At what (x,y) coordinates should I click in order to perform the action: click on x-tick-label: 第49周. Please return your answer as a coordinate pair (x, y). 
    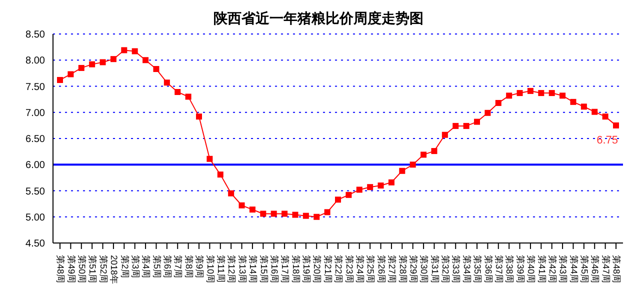
    Looking at the image, I should click on (71, 269).